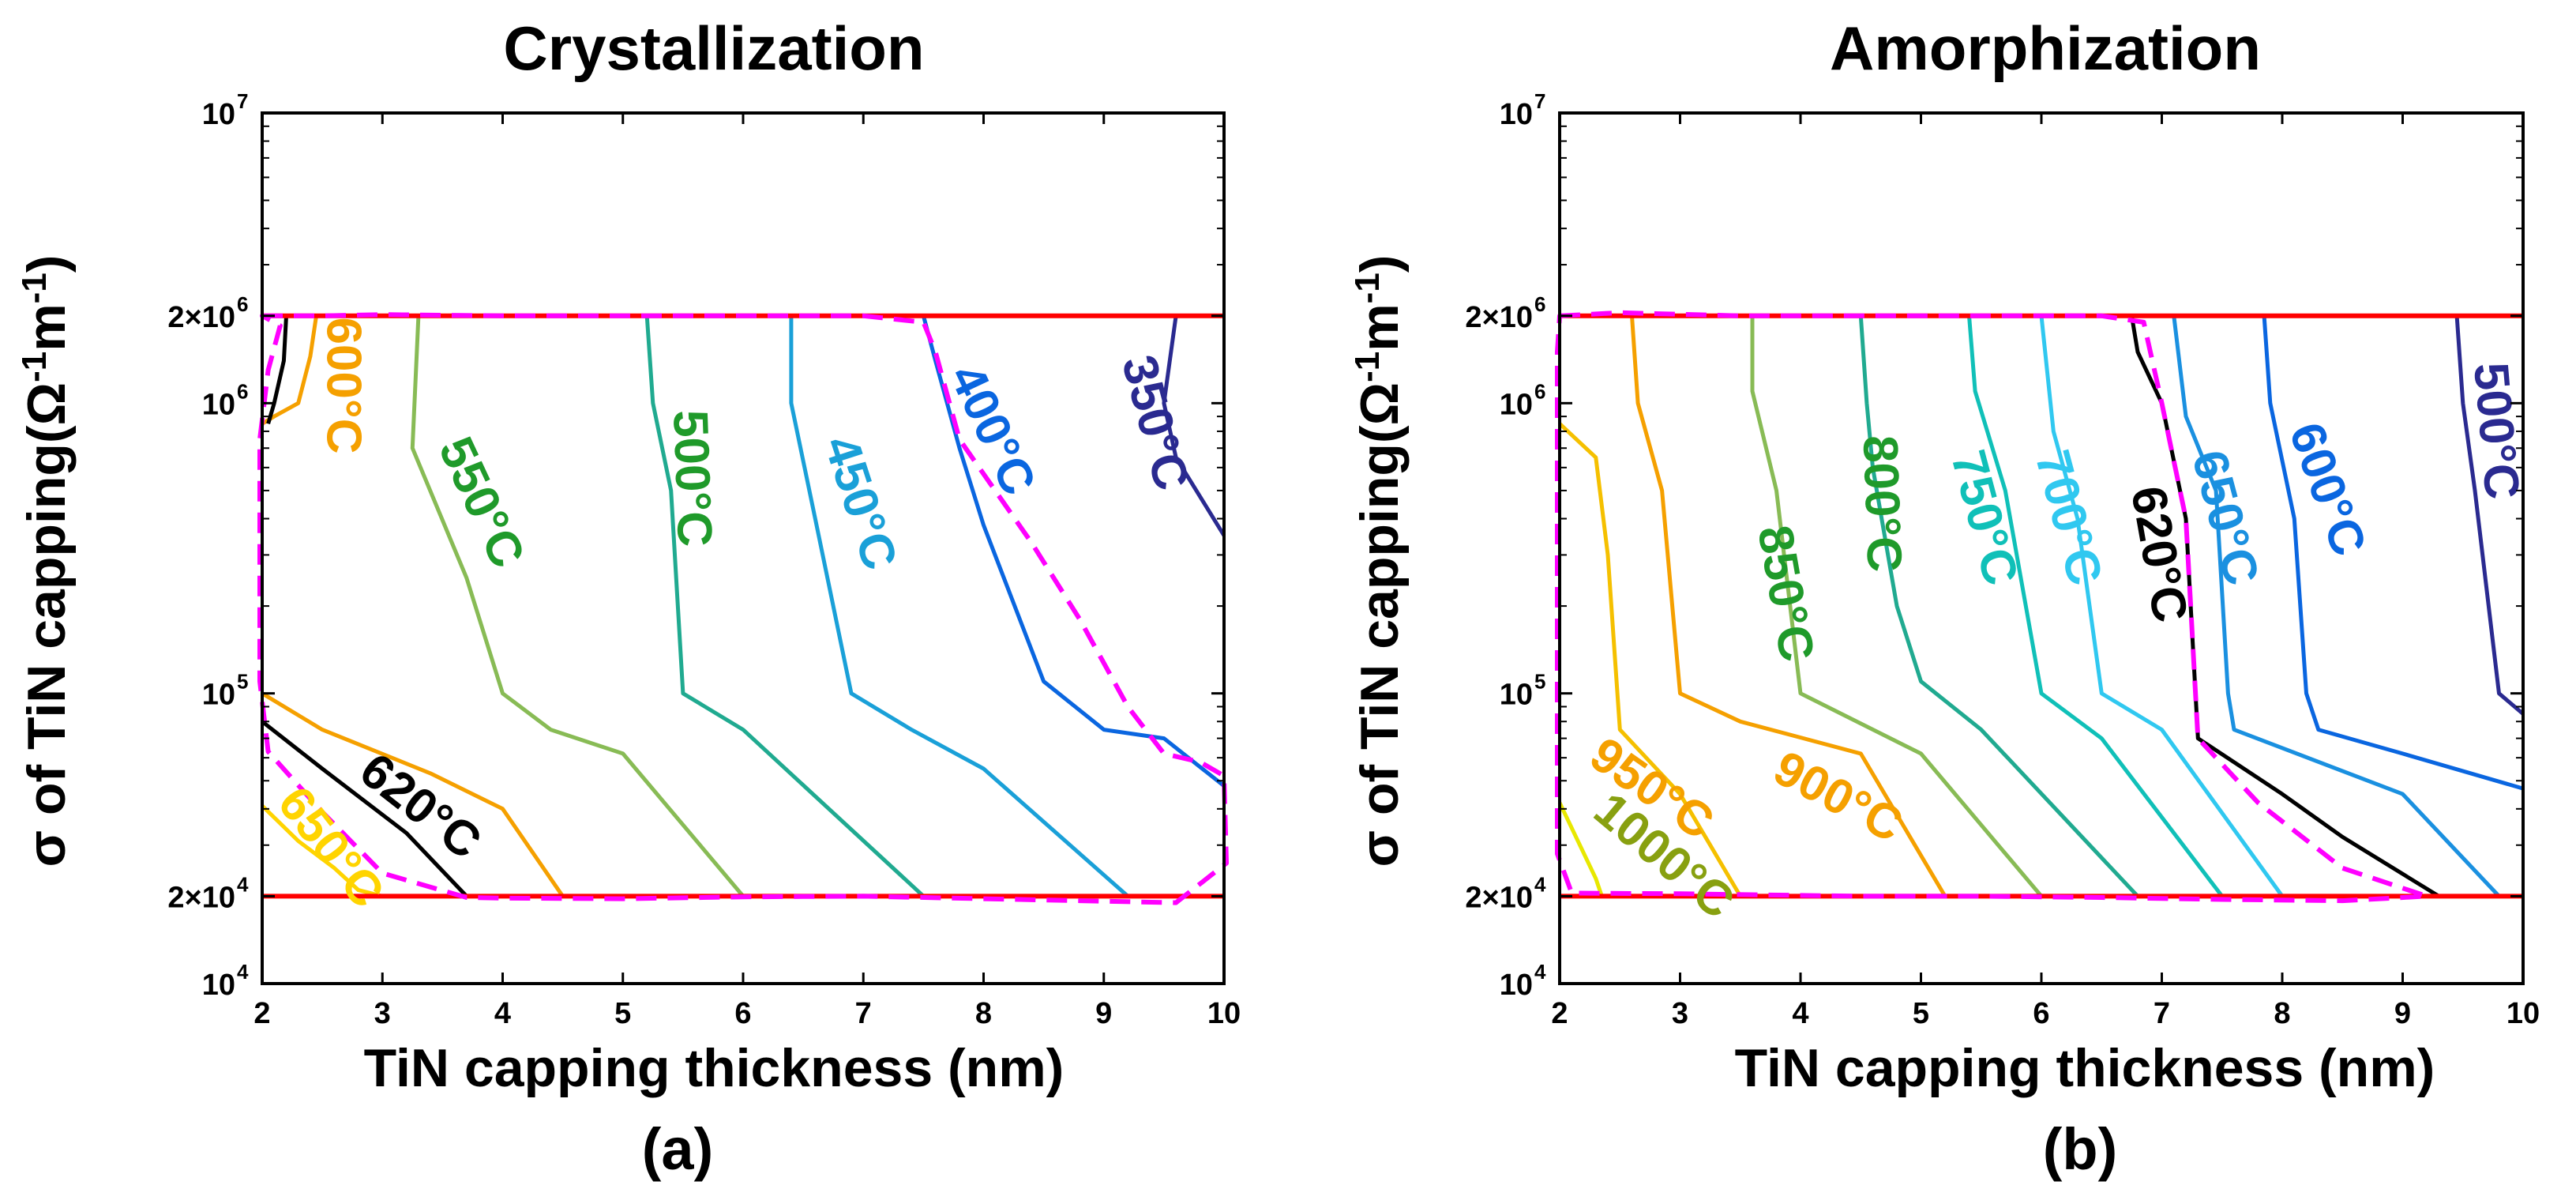 Image resolution: width=2576 pixels, height=1204 pixels. I want to click on contour-label: 800°C, so click(1882, 504).